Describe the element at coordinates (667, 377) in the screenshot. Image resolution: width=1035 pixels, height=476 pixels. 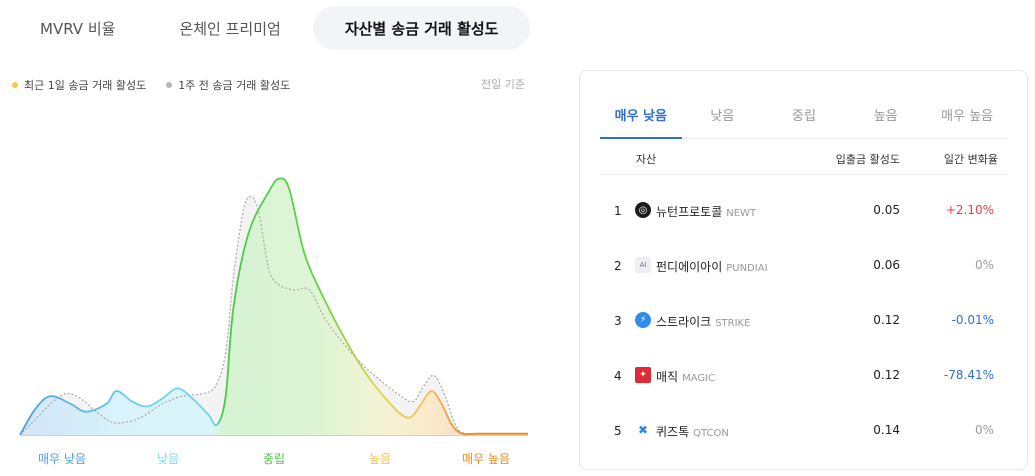
I see `asset-name: 매직` at that location.